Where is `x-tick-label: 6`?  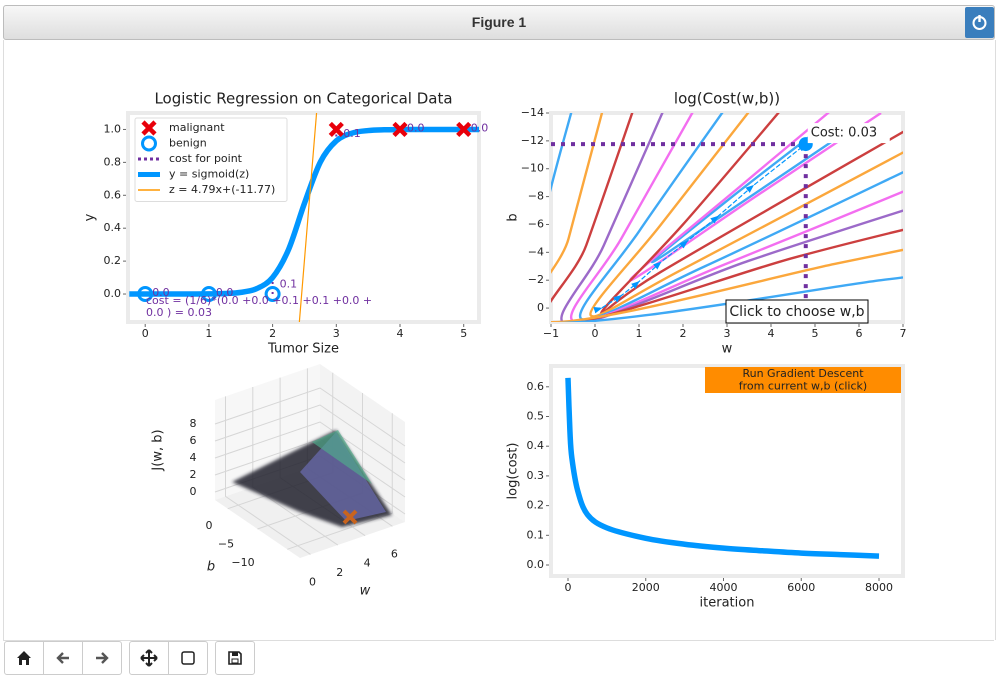
x-tick-label: 6 is located at coordinates (859, 333).